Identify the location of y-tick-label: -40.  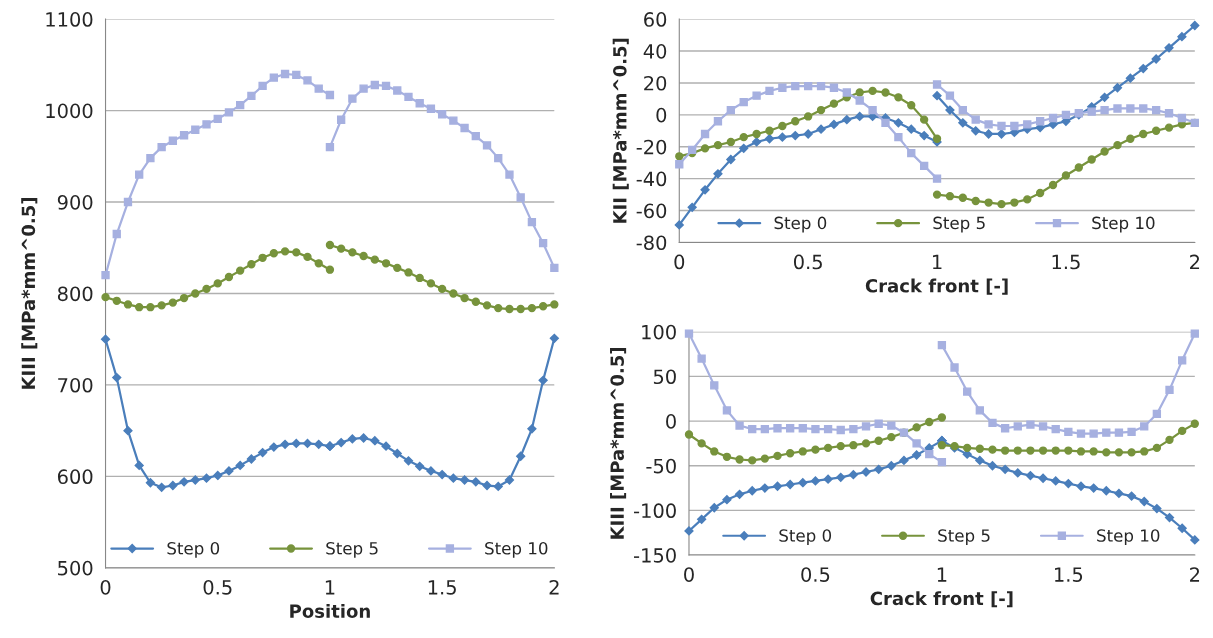
(651, 179).